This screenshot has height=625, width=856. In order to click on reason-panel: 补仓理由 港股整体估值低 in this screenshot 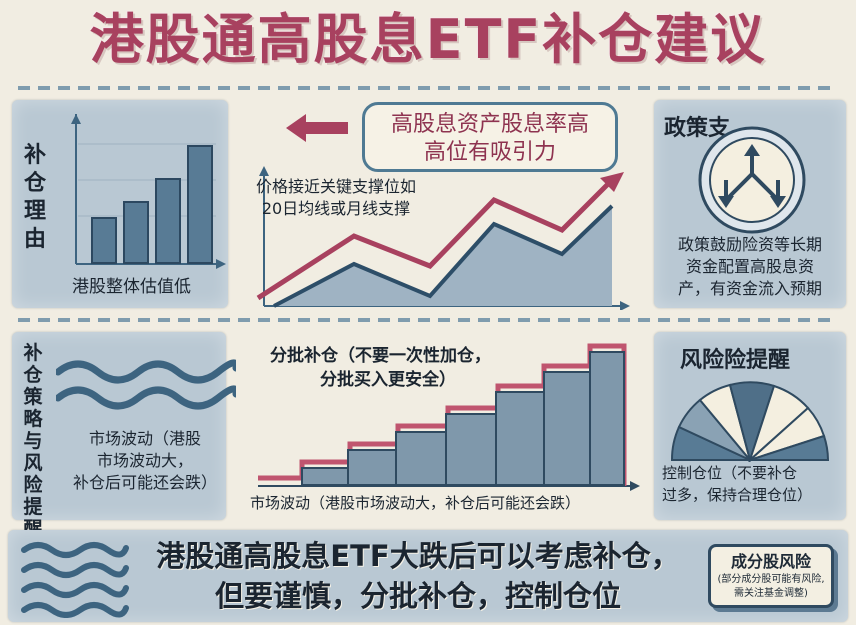, I will do `click(120, 204)`.